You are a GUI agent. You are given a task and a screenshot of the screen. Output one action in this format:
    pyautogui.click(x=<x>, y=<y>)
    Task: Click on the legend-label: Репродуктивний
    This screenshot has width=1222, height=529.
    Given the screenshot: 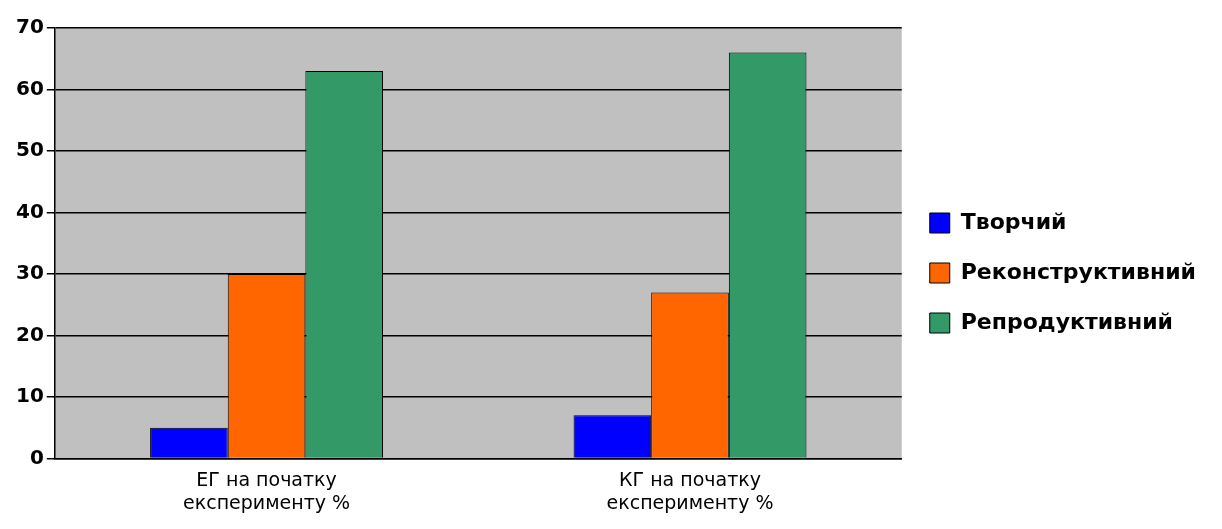 What is the action you would take?
    pyautogui.click(x=1067, y=321)
    